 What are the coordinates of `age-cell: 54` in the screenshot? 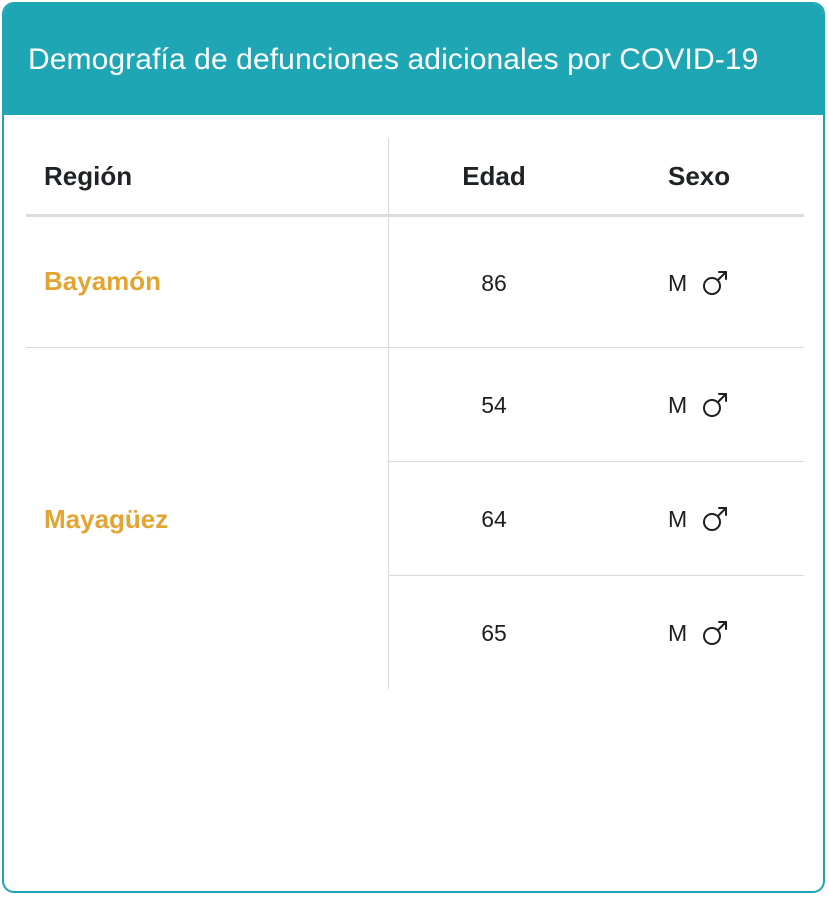 It's located at (494, 405).